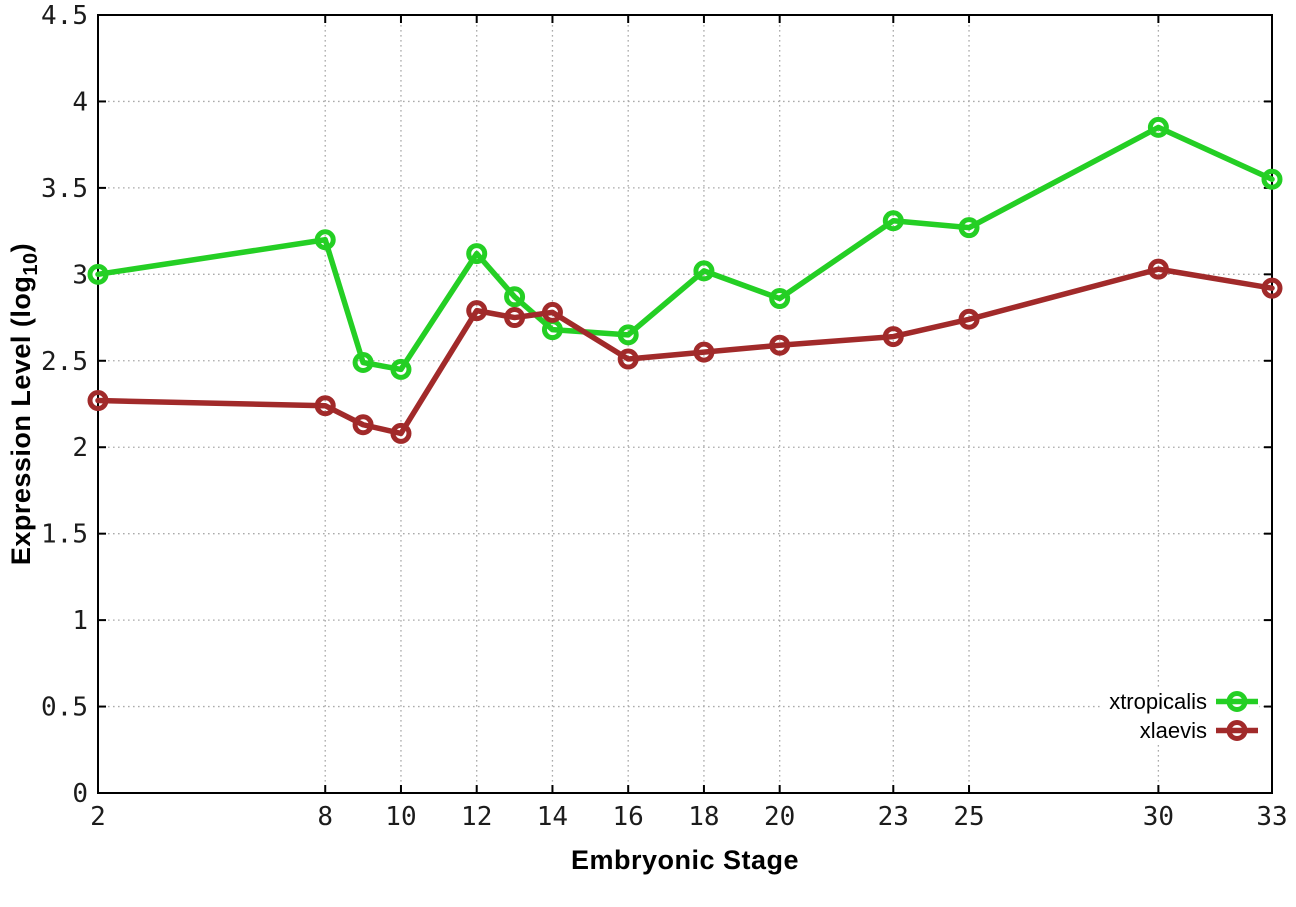 The width and height of the screenshot is (1296, 907). I want to click on x-tick-label: 30, so click(1158, 817).